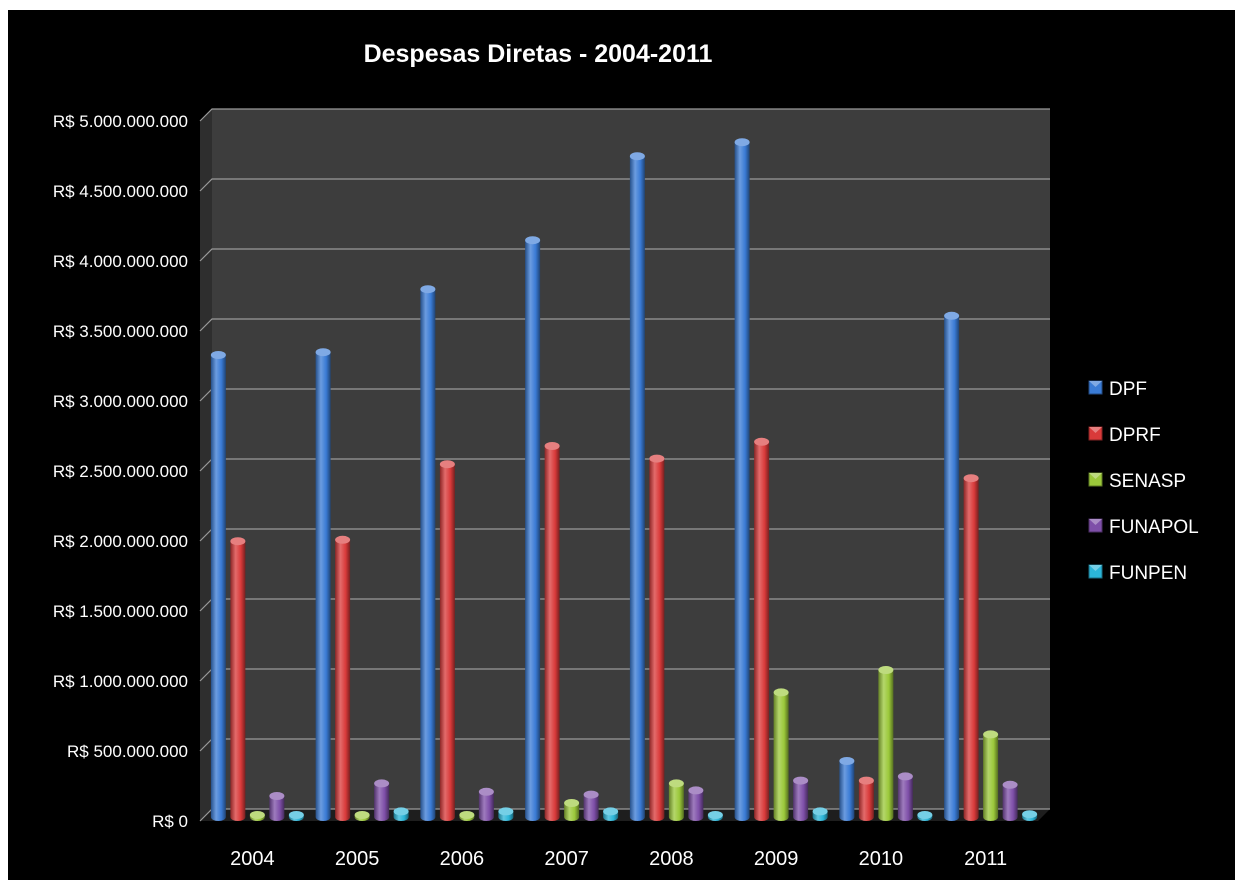 The image size is (1243, 889). Describe the element at coordinates (925, 816) in the screenshot. I see `bar-funpen-2010` at that location.